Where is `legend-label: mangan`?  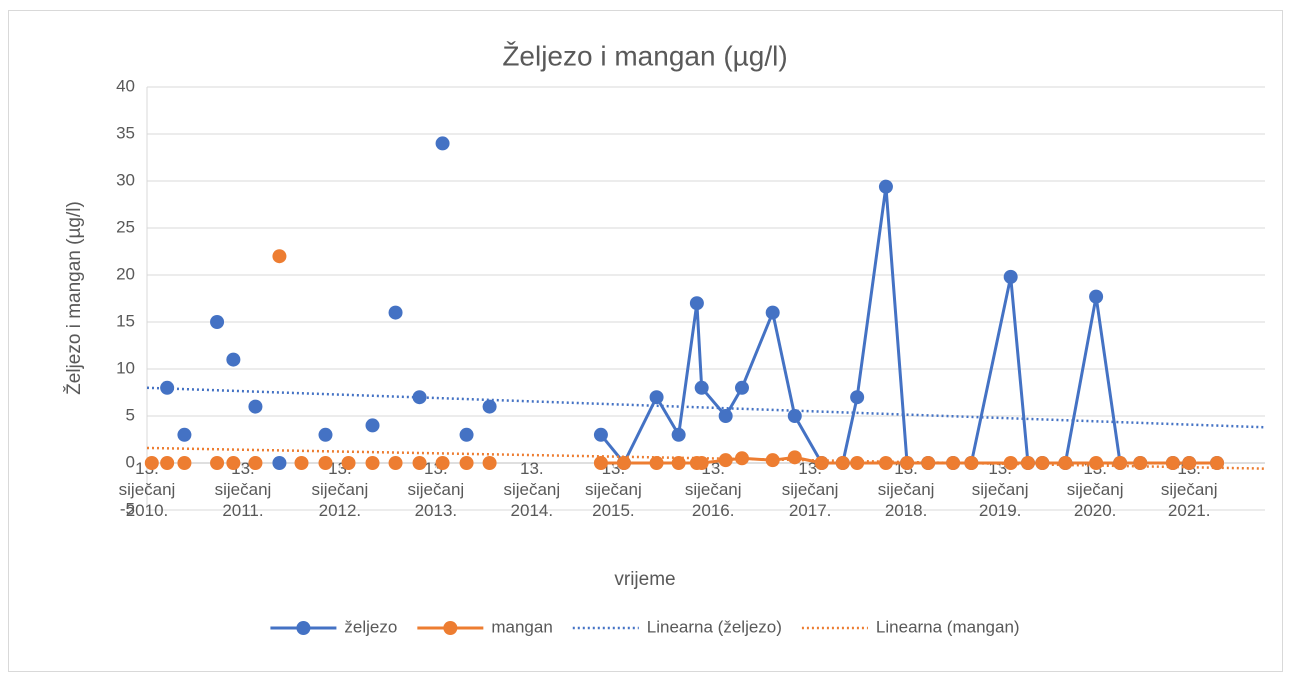
legend-label: mangan is located at coordinates (521, 626).